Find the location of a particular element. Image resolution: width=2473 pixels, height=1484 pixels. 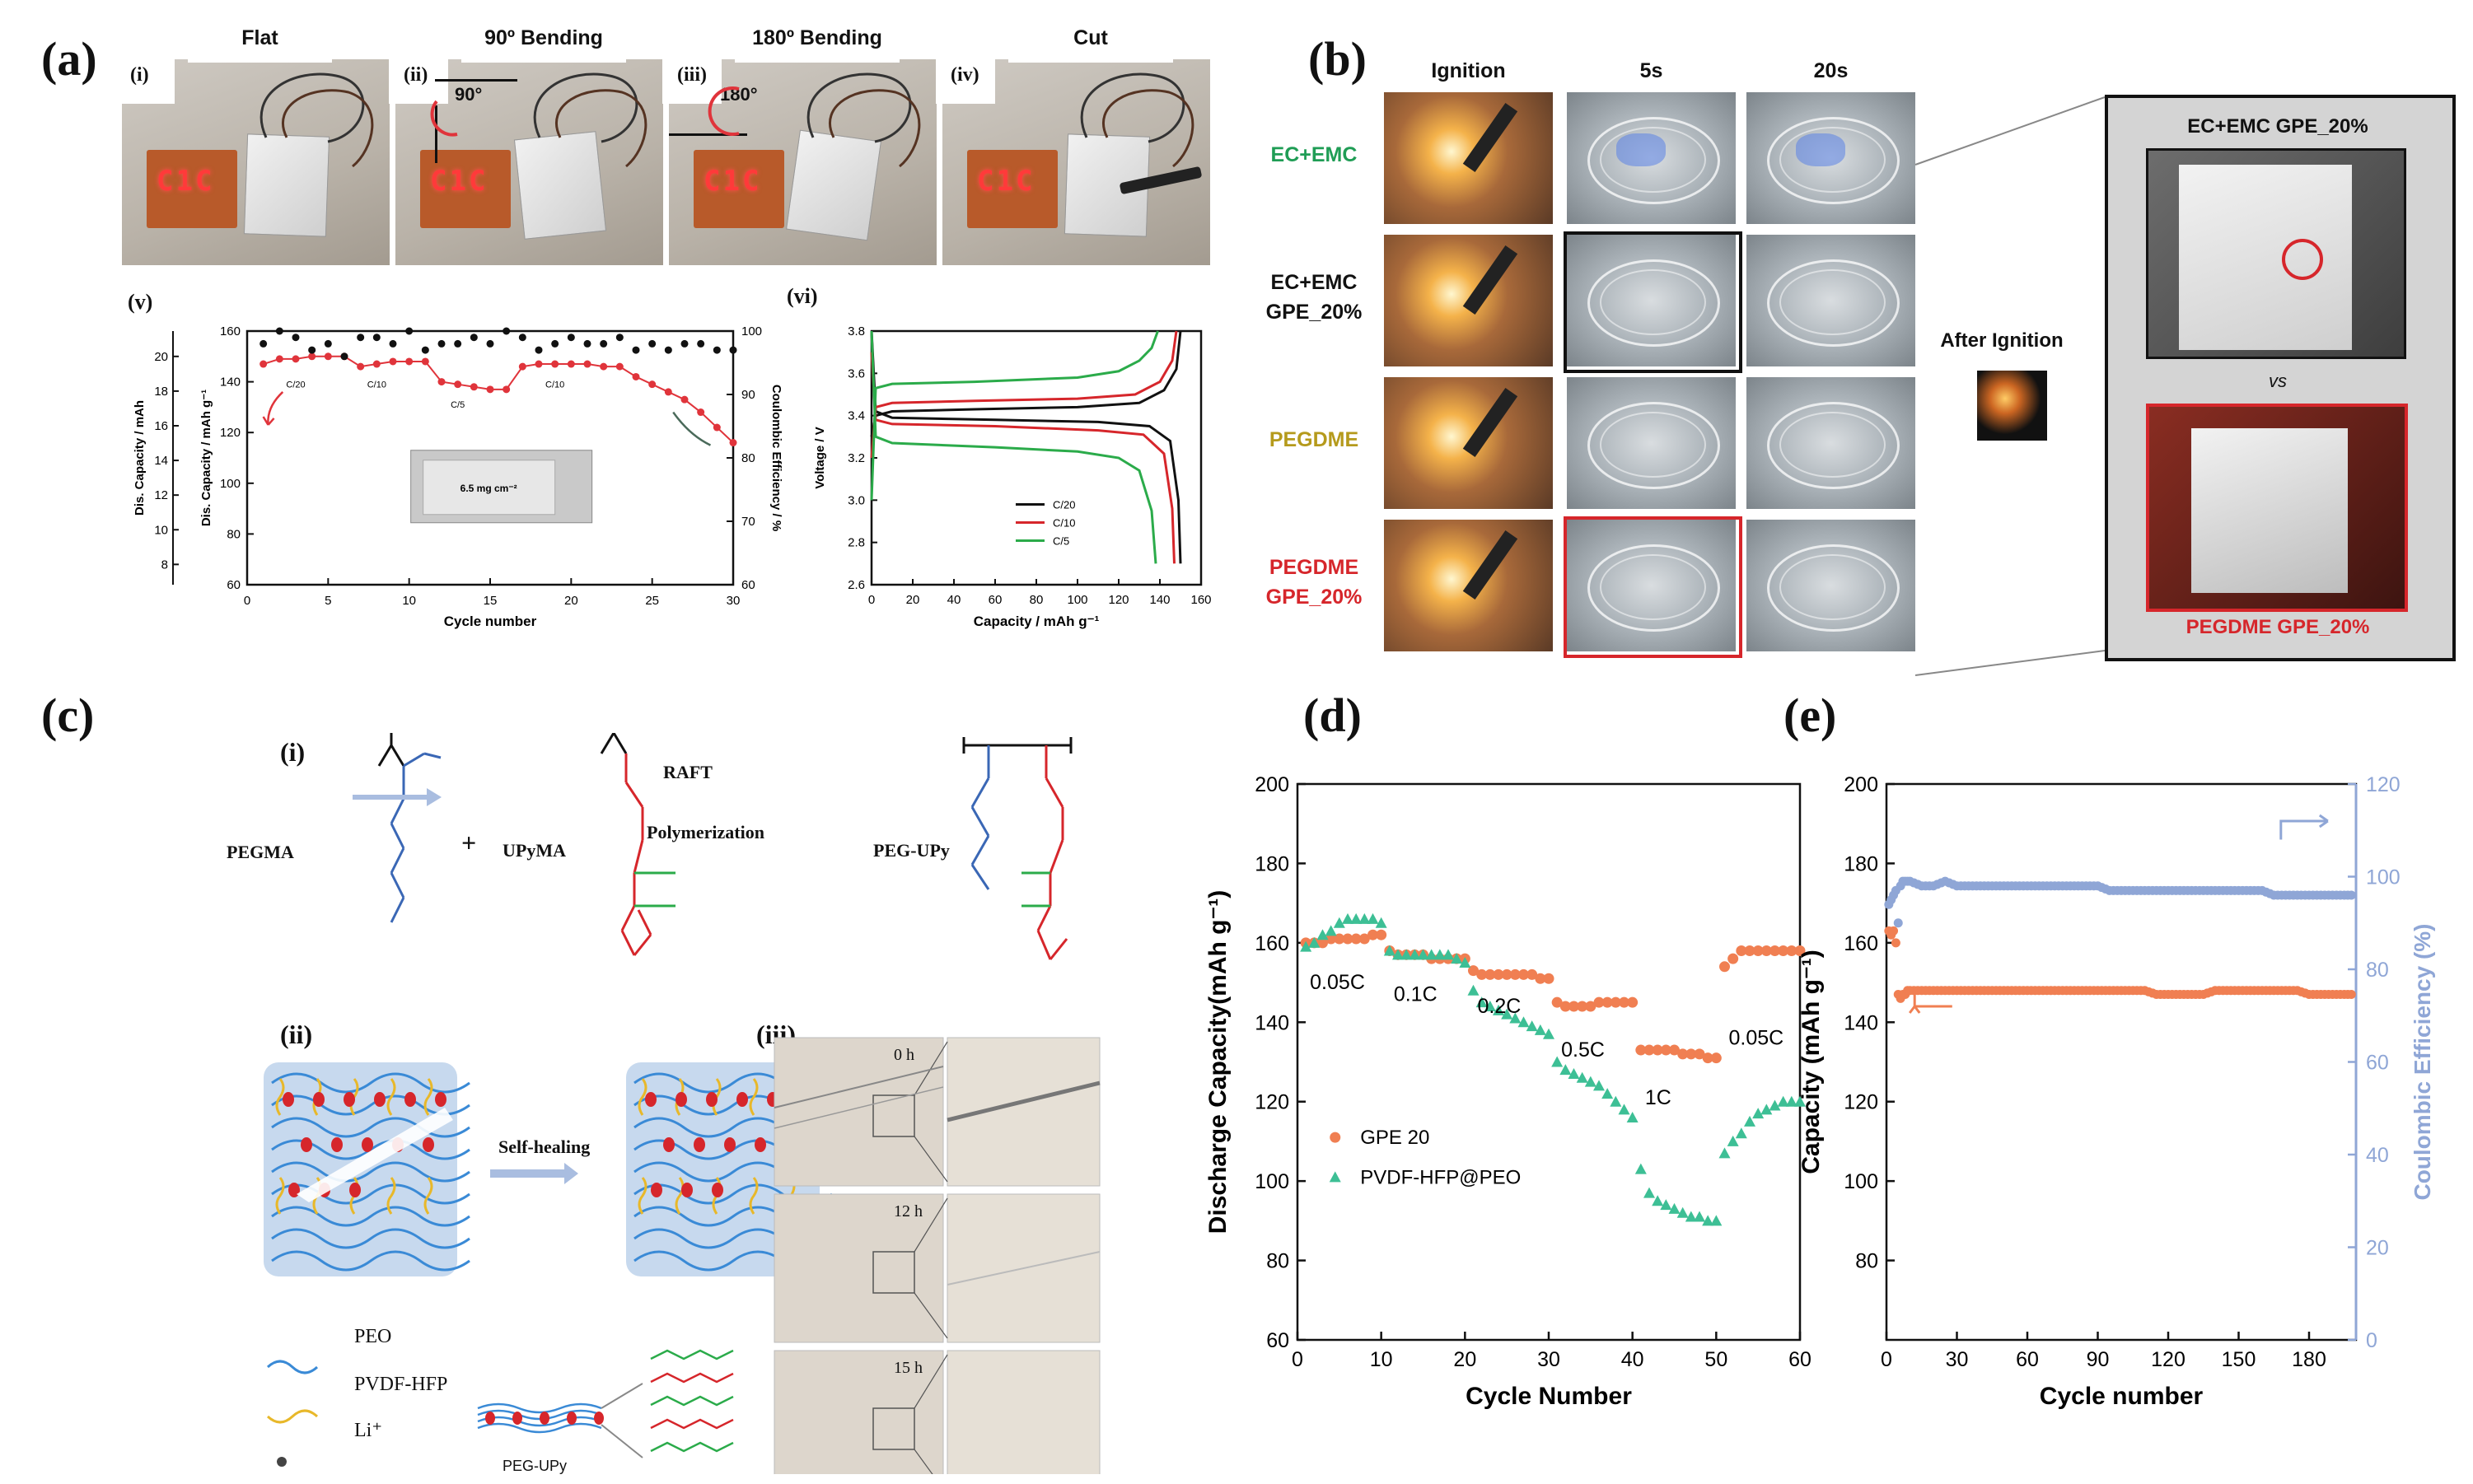

match-icon is located at coordinates (2012, 406).